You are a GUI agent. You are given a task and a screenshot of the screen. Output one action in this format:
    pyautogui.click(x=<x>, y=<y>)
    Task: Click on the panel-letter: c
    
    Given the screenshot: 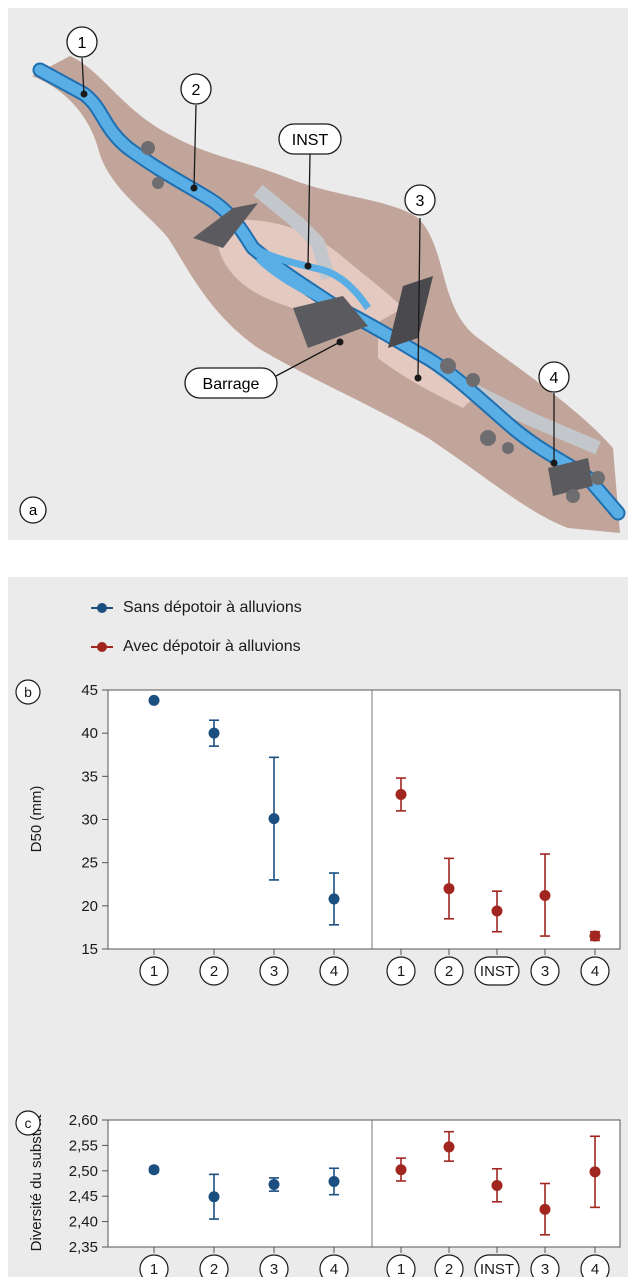 What is the action you would take?
    pyautogui.click(x=28, y=1123)
    